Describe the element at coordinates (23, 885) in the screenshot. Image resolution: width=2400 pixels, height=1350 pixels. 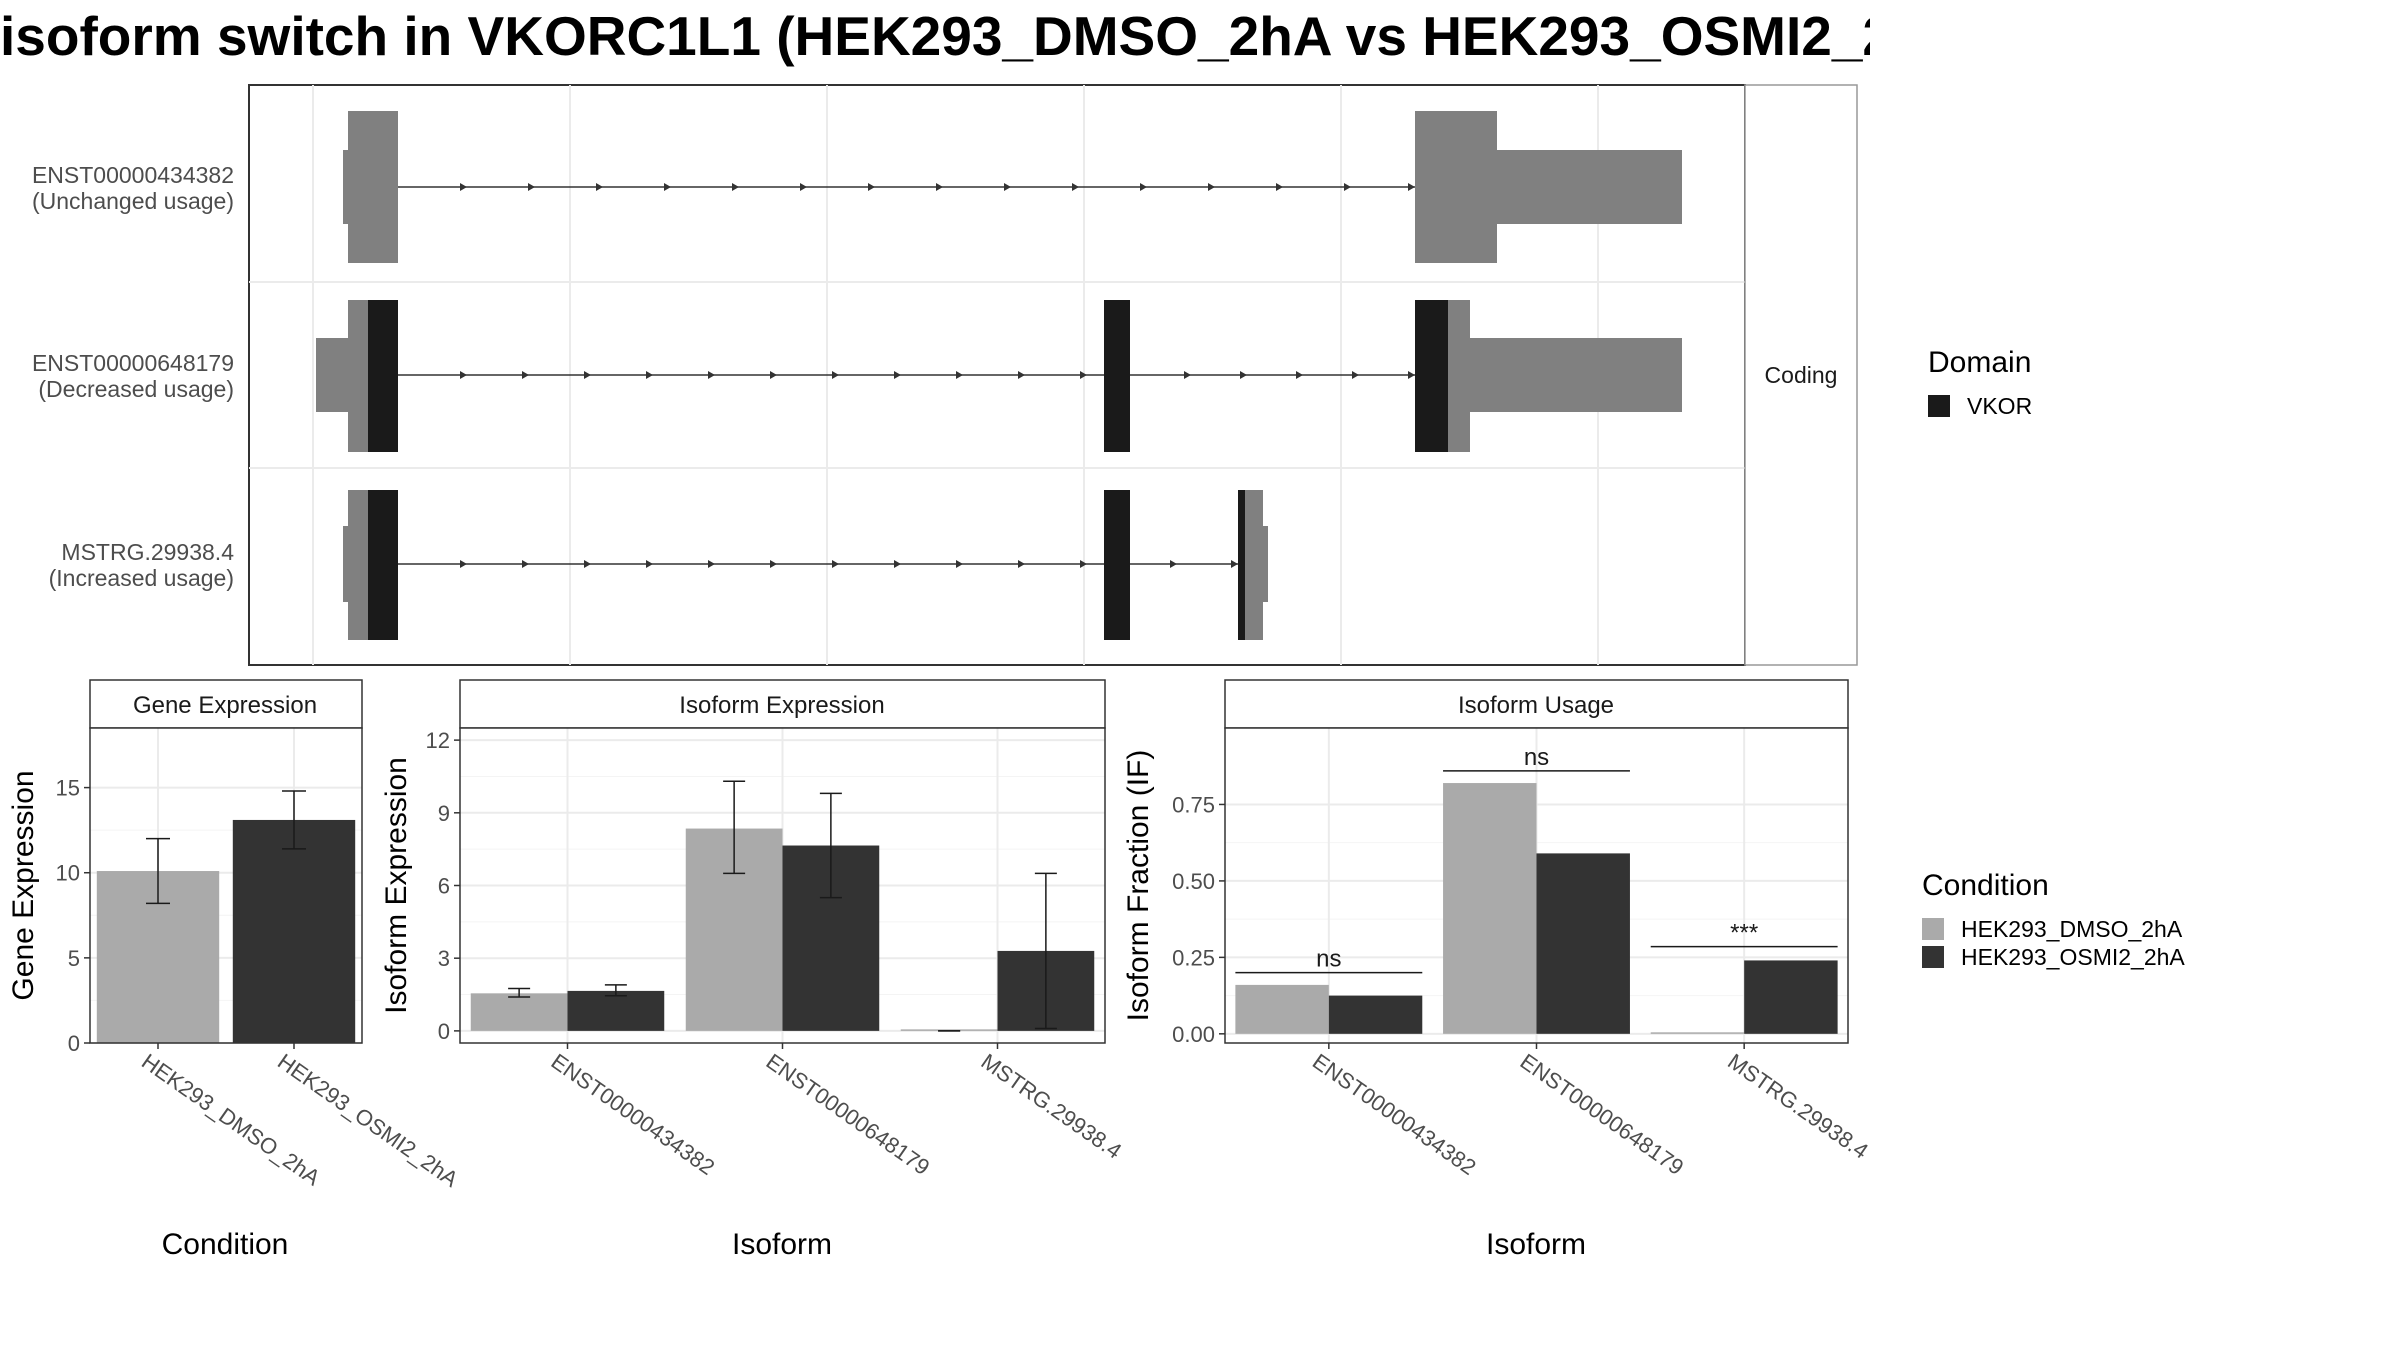
I see `y-axis-label: Gene Expression` at that location.